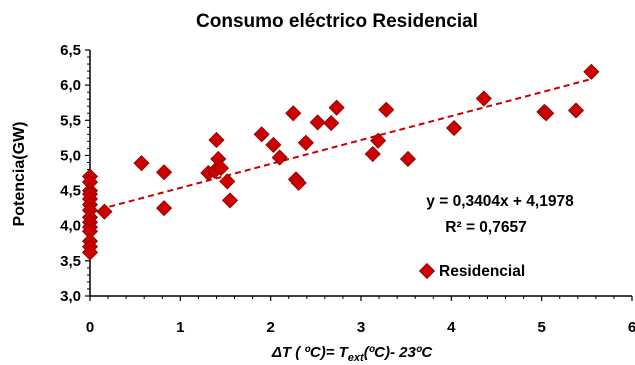 The height and width of the screenshot is (365, 635). What do you see at coordinates (70, 85) in the screenshot?
I see `y-tick-label: 6,0` at bounding box center [70, 85].